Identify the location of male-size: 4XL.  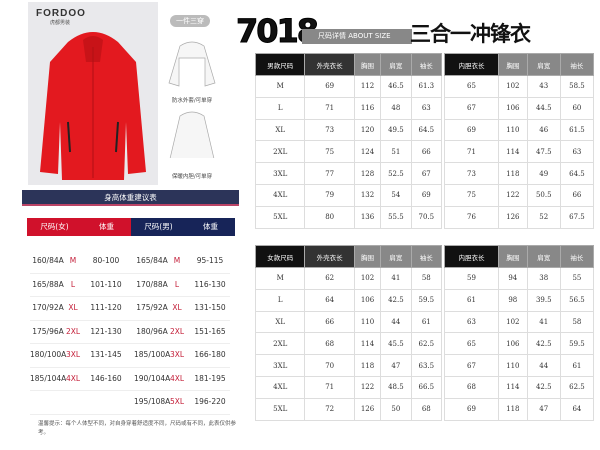
(177, 378).